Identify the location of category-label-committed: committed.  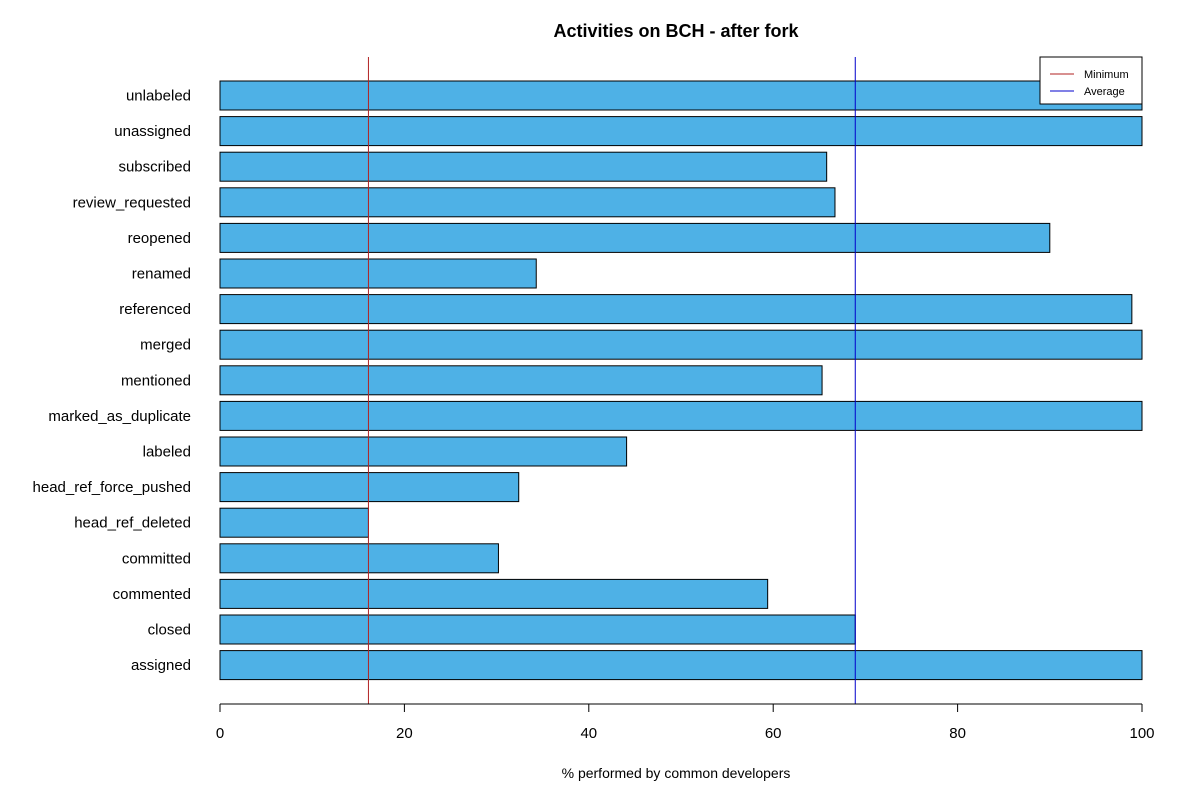
(156, 558).